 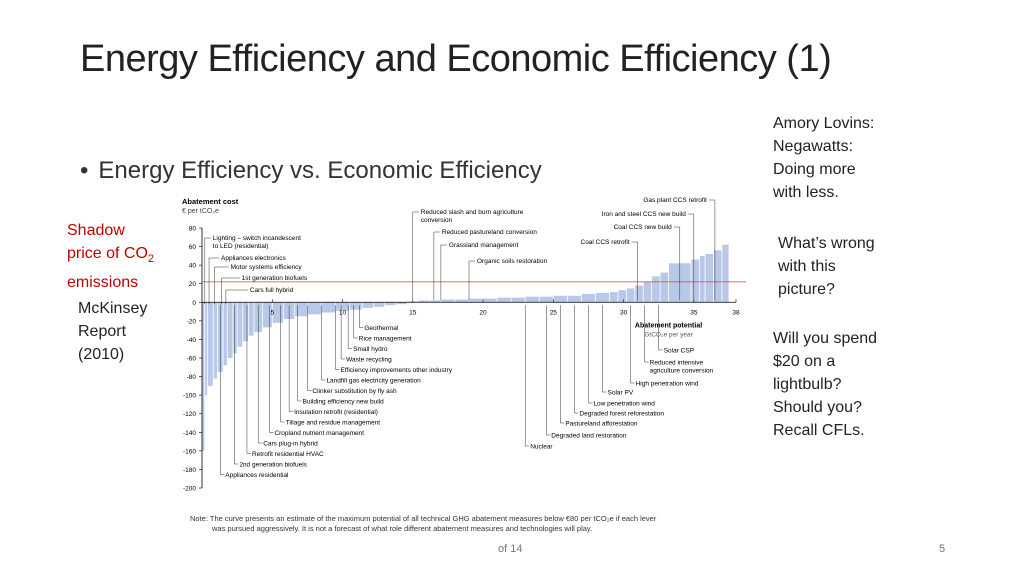 I want to click on label-left-3: 1st generation biofuels, so click(x=275, y=278).